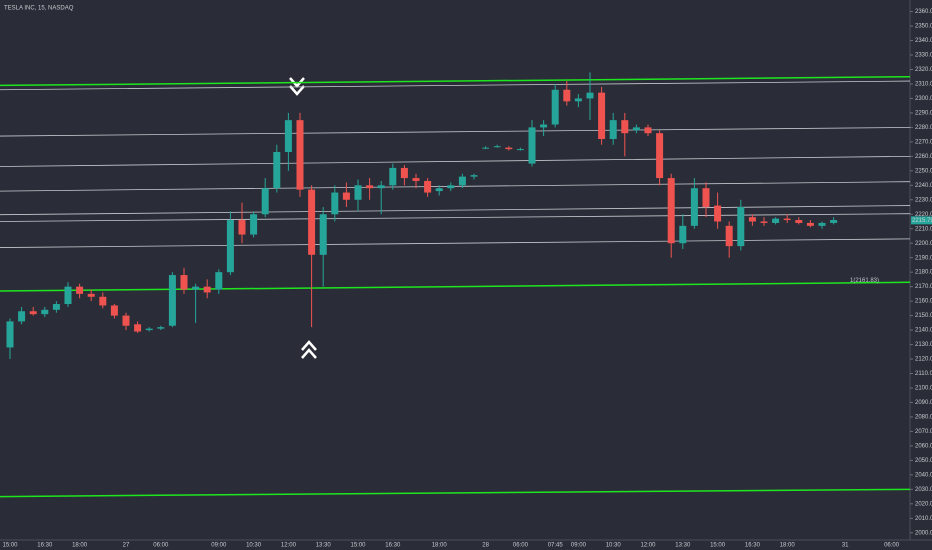  What do you see at coordinates (923, 56) in the screenshot?
I see `y-tick-label: 2330.00` at bounding box center [923, 56].